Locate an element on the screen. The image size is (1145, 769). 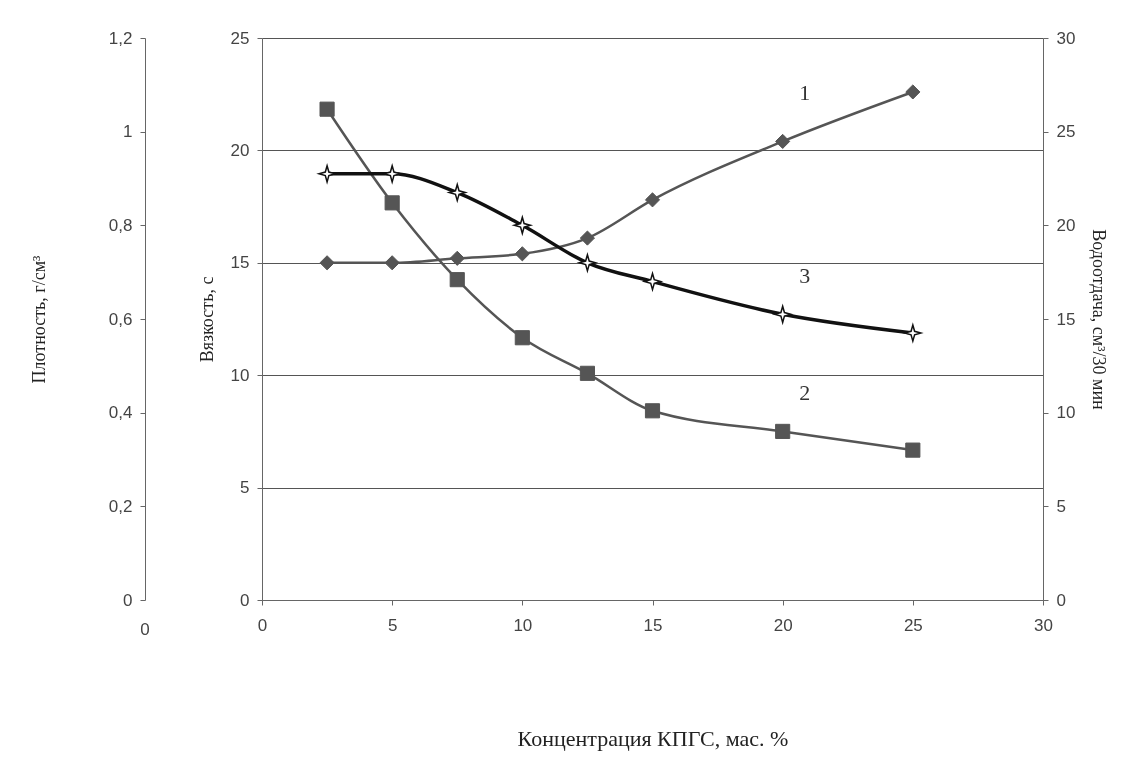
series-label: 3 is located at coordinates (805, 276).